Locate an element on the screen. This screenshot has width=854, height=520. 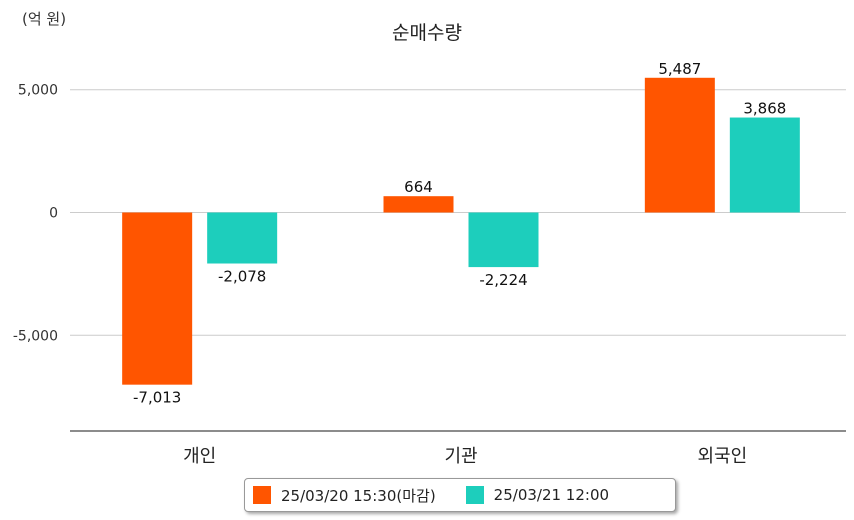
legend-item-series-2: 25/03/21 12:00 is located at coordinates (537, 495).